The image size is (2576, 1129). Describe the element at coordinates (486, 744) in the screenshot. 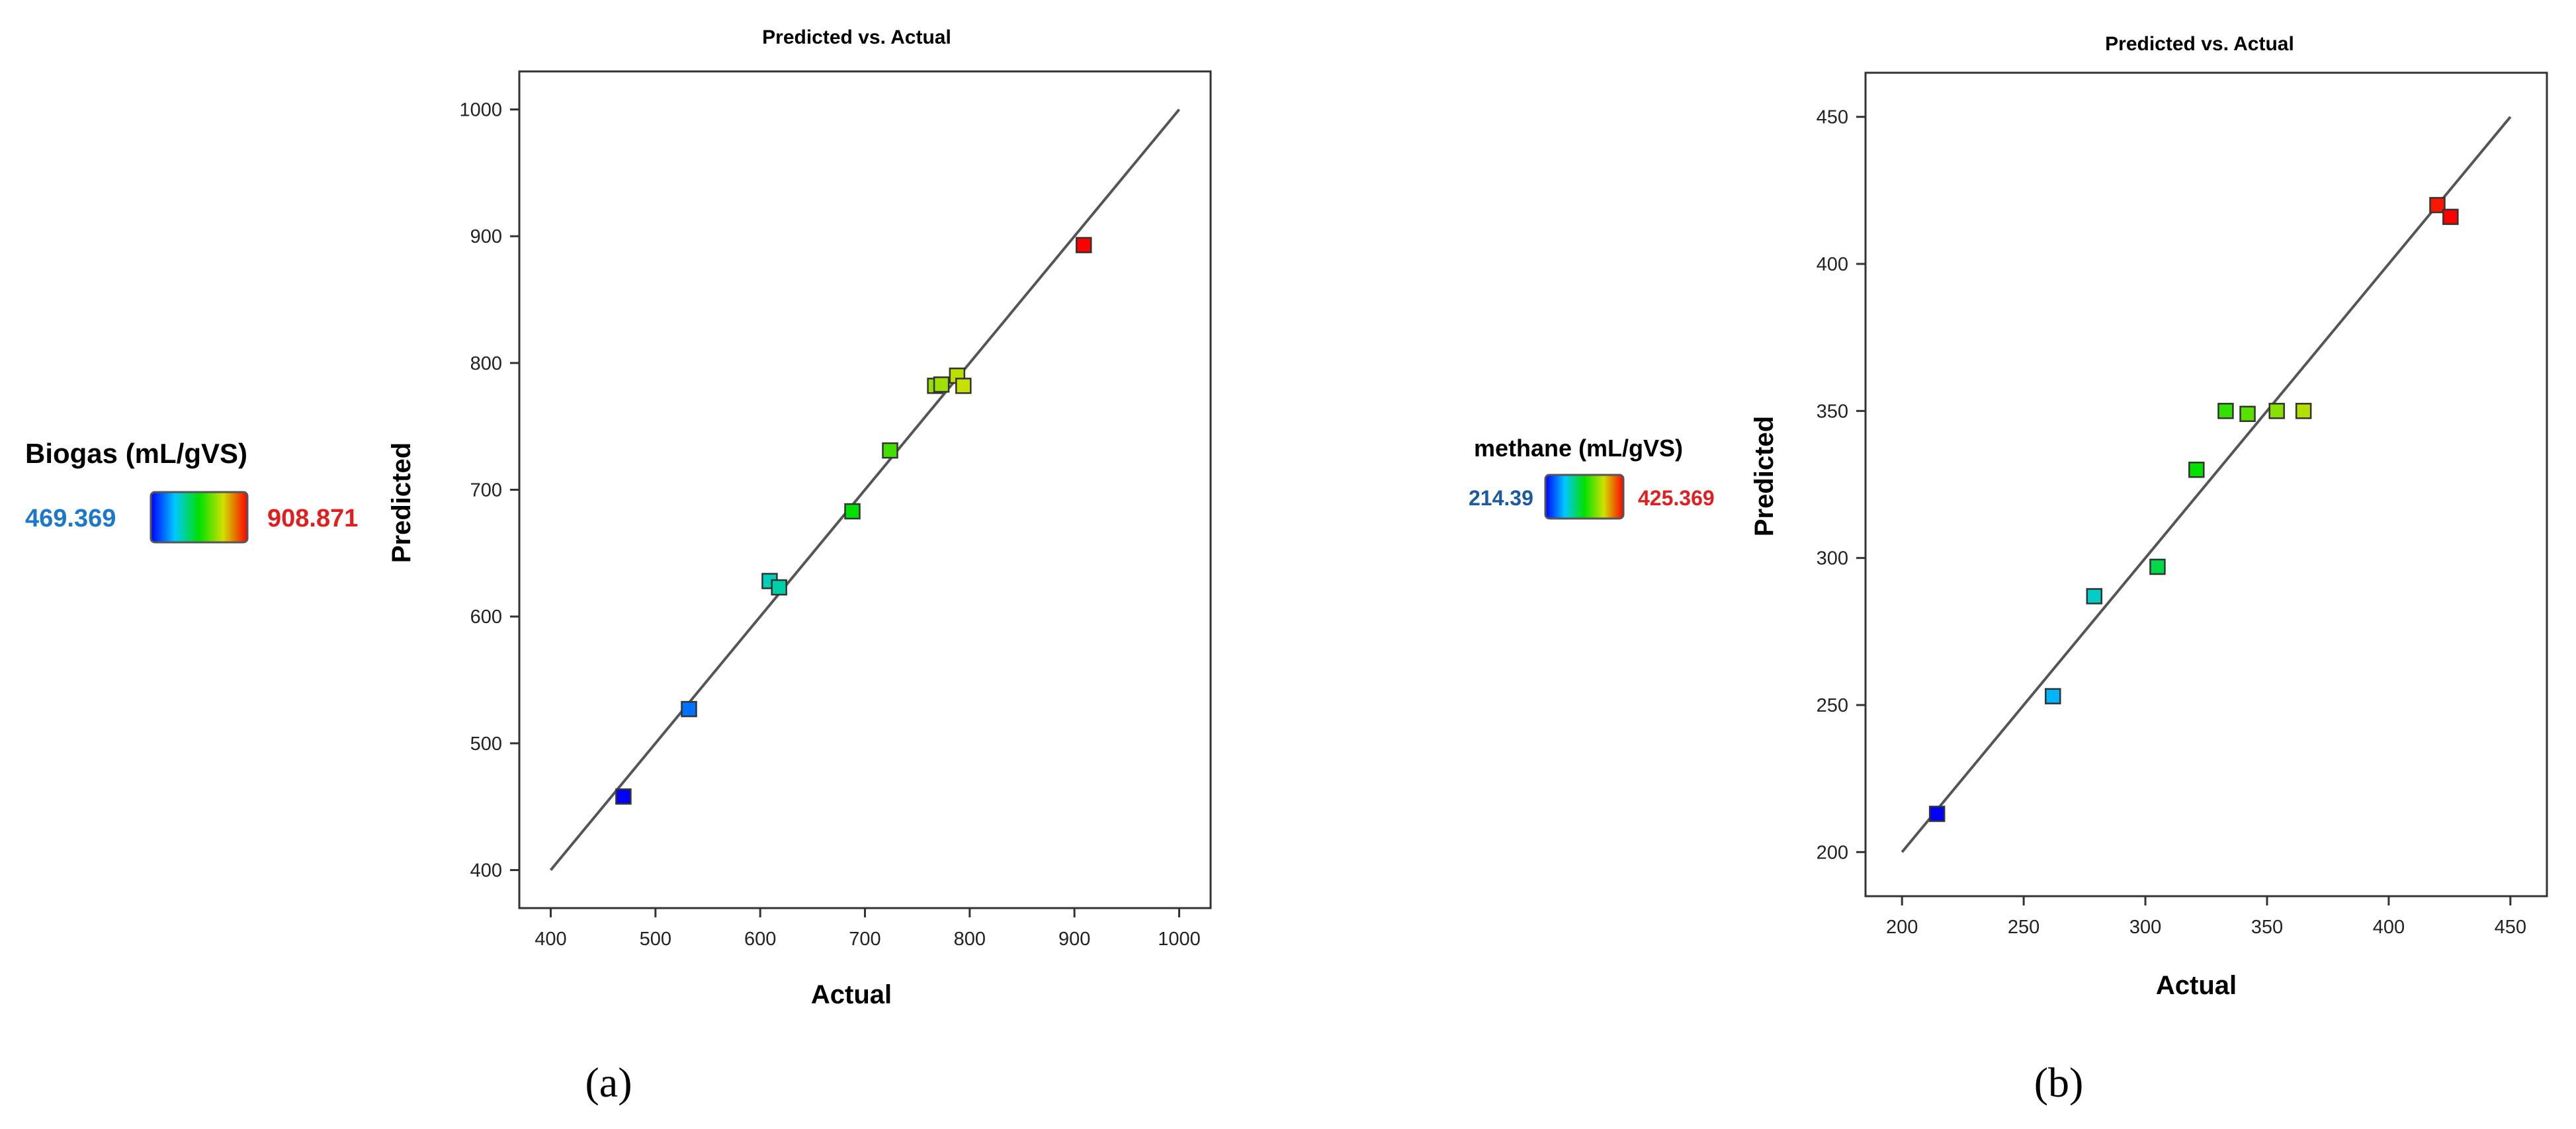

I see `y-tick-label: 500` at that location.